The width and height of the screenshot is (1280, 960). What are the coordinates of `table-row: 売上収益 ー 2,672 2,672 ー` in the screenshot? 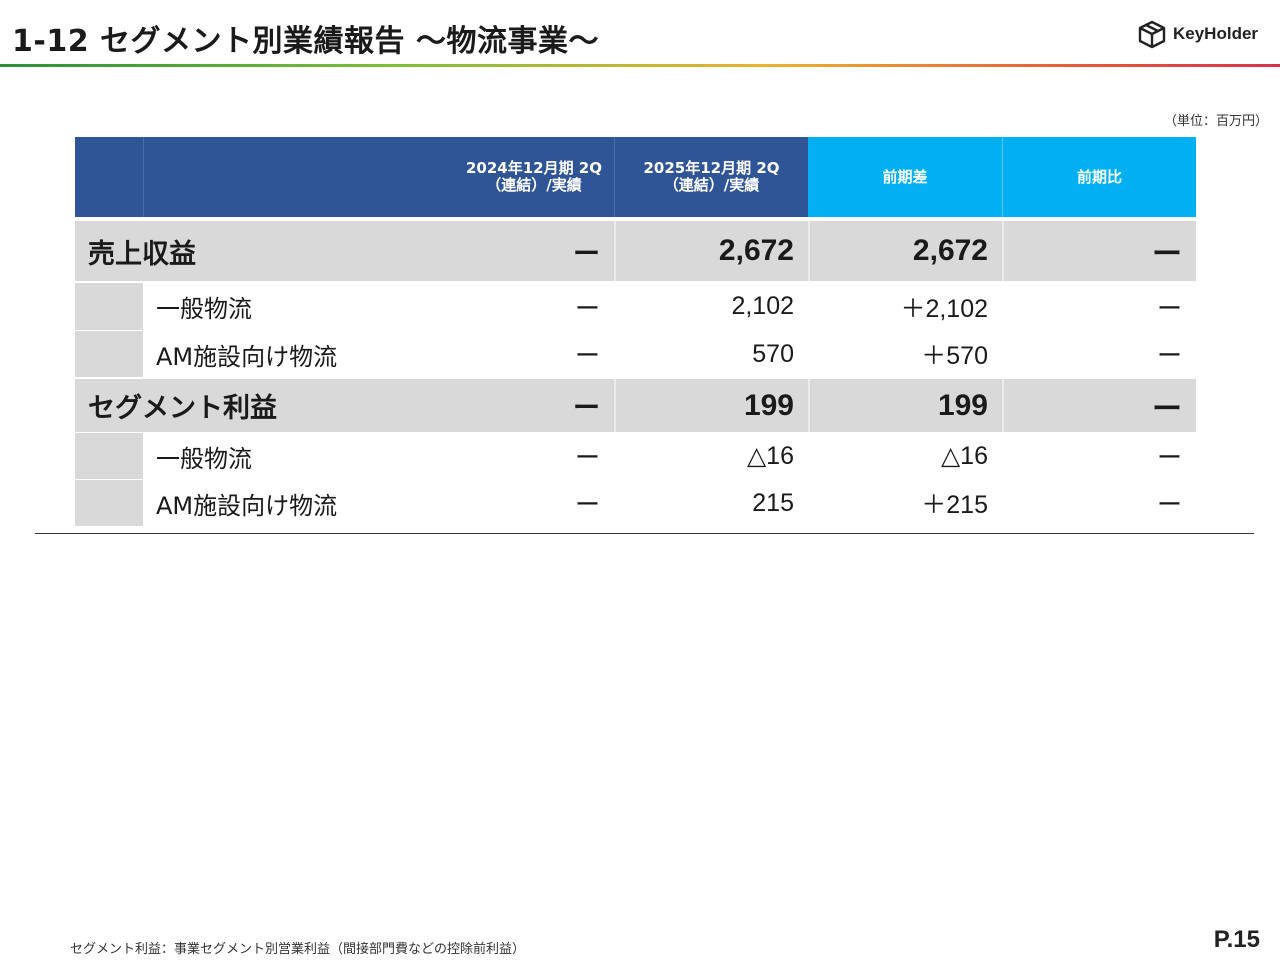 It's located at (635, 251).